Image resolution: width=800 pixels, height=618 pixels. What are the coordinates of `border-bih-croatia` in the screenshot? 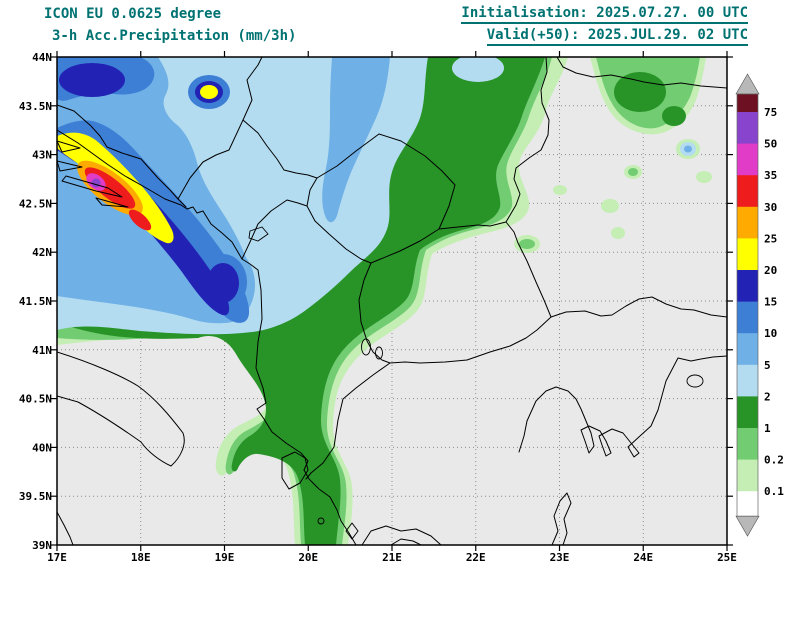 It's located at (122, 156).